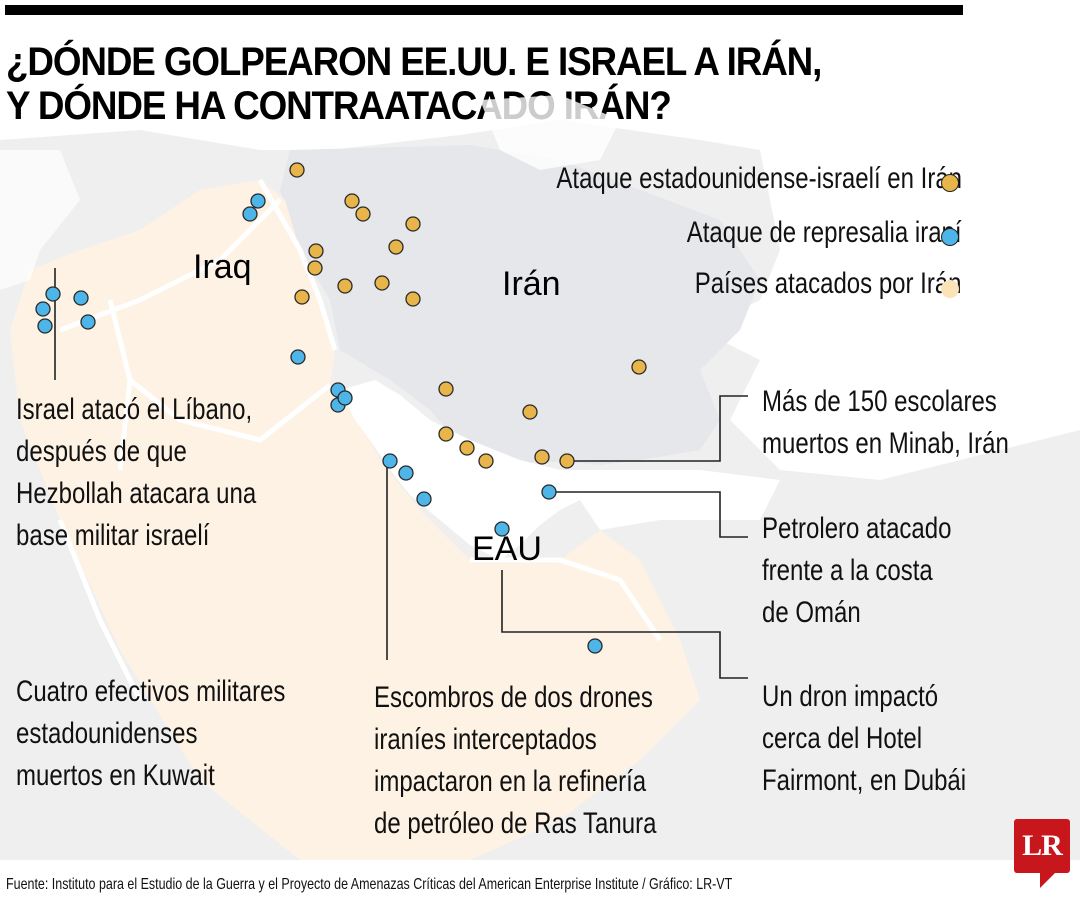 Image resolution: width=1080 pixels, height=900 pixels. I want to click on annotation-line: iraníes interceptados, so click(485, 739).